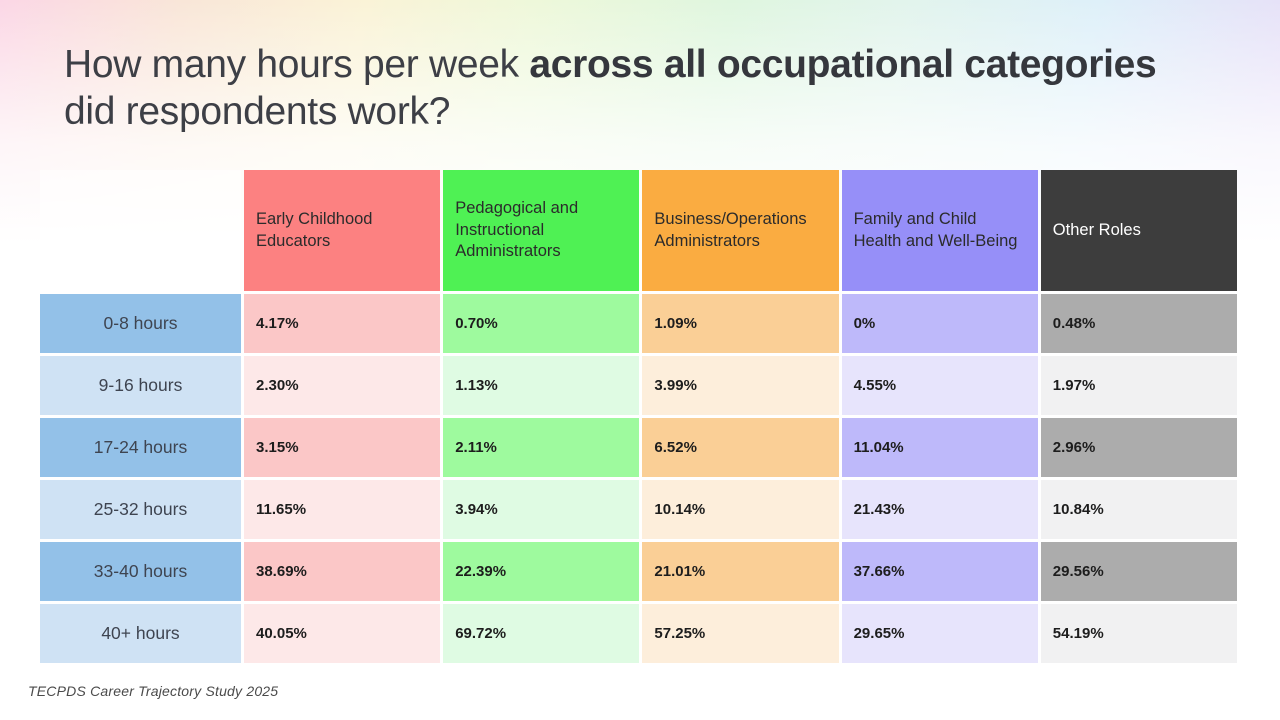 Image resolution: width=1280 pixels, height=720 pixels. What do you see at coordinates (939, 385) in the screenshot?
I see `value-cell-r2-c4: 4.55%` at bounding box center [939, 385].